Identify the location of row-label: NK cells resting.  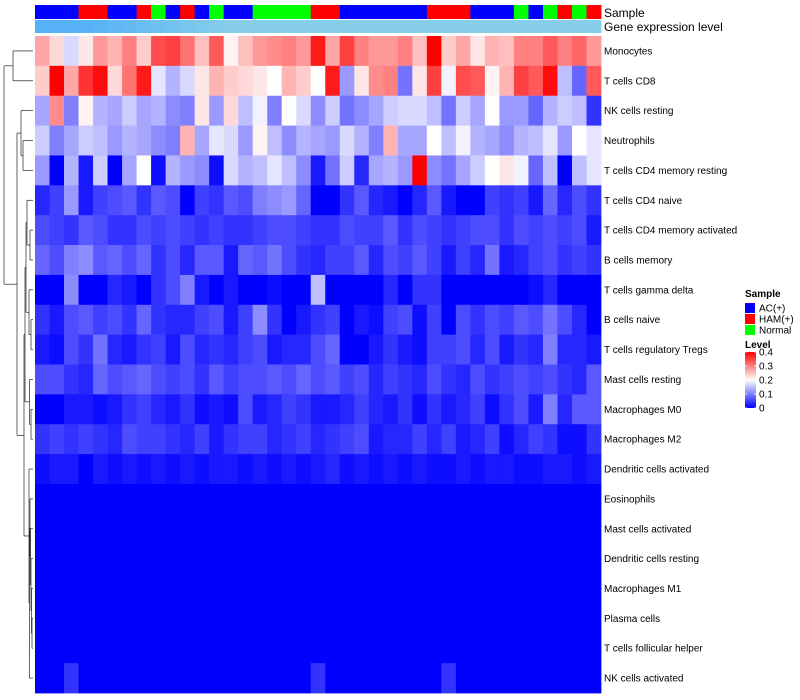
(638, 111).